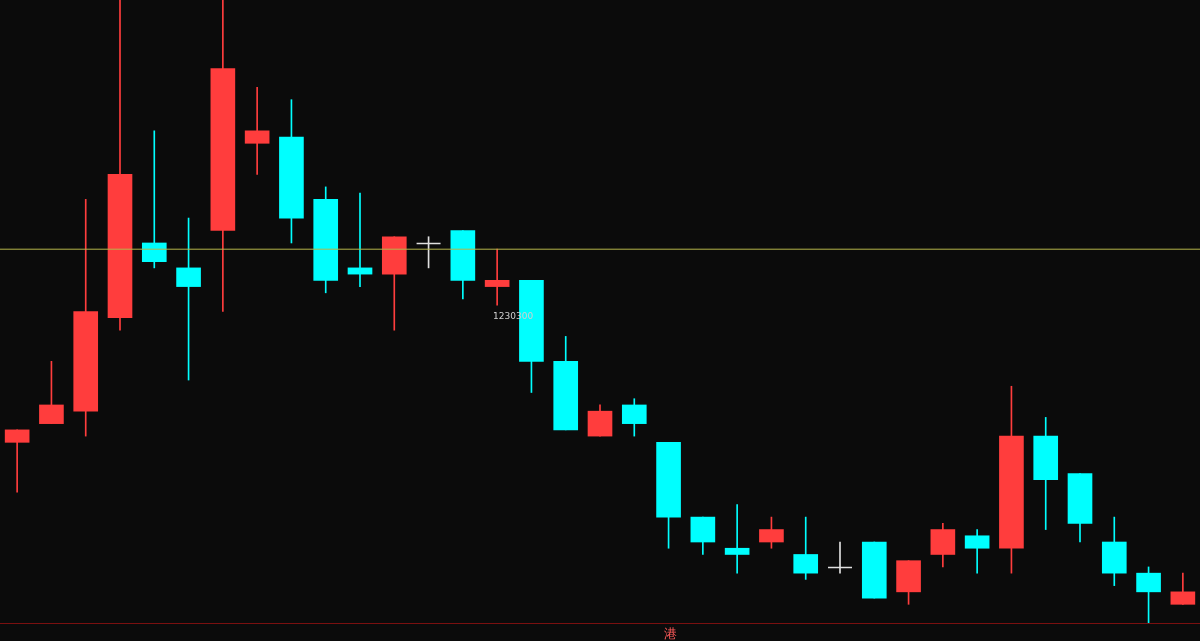 The width and height of the screenshot is (1200, 641). I want to click on text: 港, so click(670, 633).